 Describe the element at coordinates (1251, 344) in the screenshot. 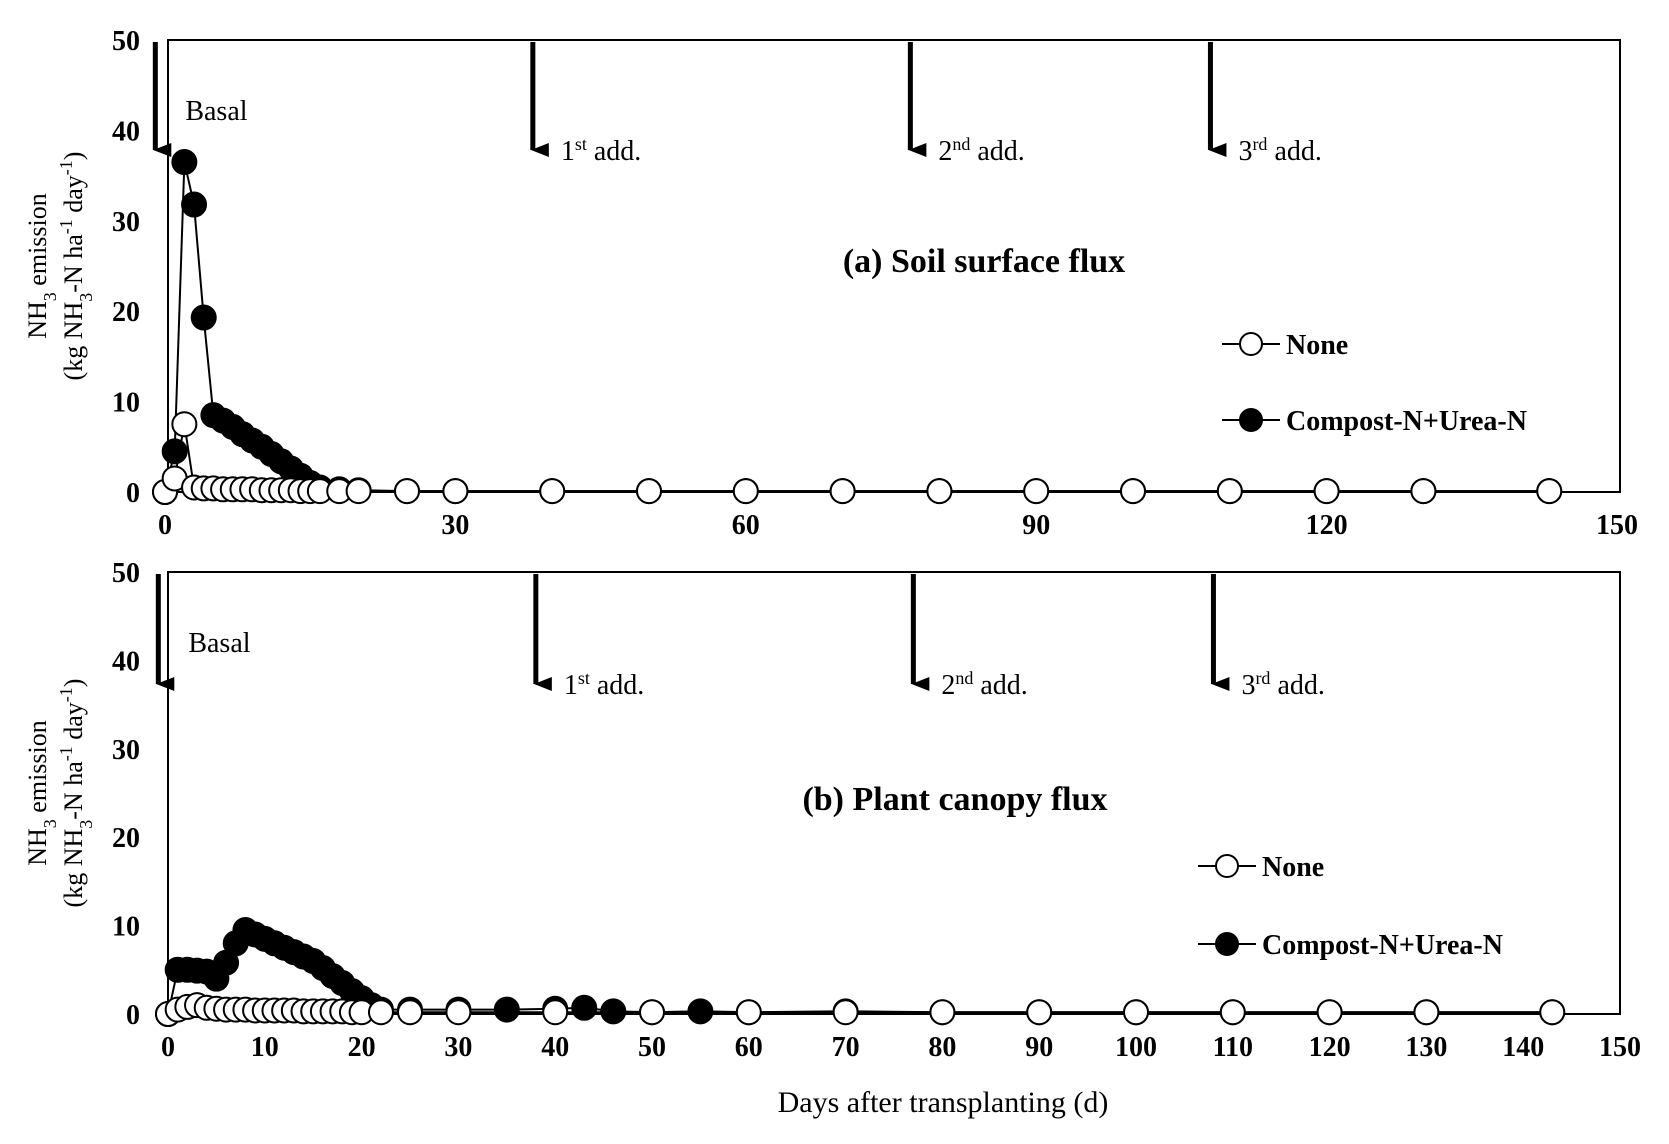

I see `legend-marker-open-circle` at that location.